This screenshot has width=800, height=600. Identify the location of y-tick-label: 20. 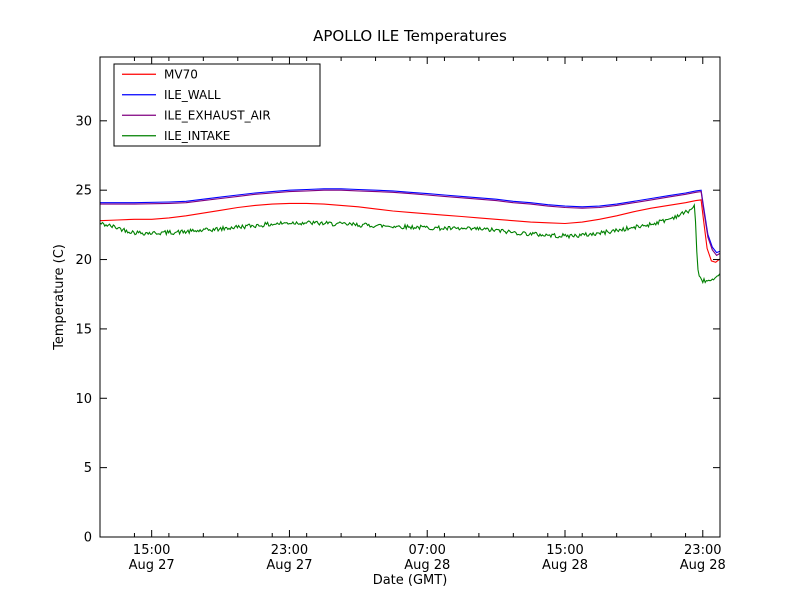
(83, 260).